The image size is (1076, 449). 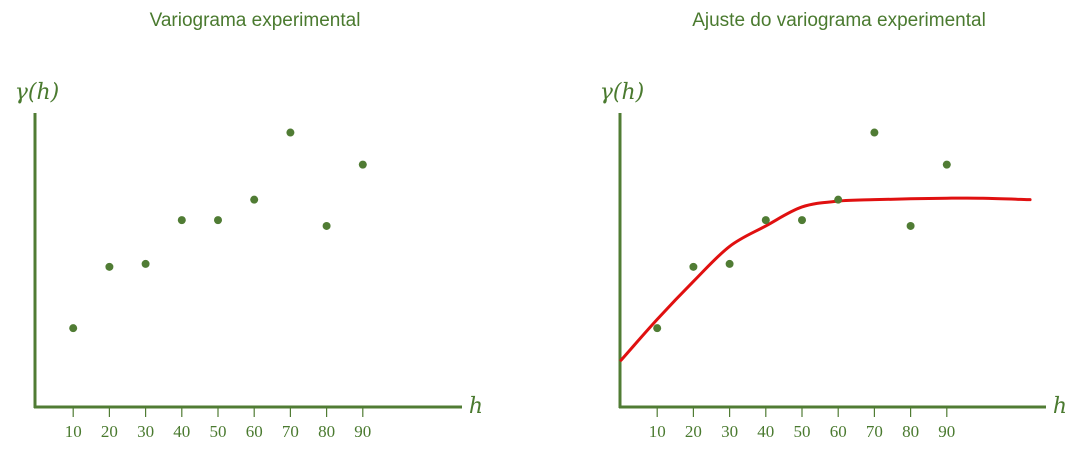 What do you see at coordinates (255, 20) in the screenshot?
I see `chart-title: Variograma experimental` at bounding box center [255, 20].